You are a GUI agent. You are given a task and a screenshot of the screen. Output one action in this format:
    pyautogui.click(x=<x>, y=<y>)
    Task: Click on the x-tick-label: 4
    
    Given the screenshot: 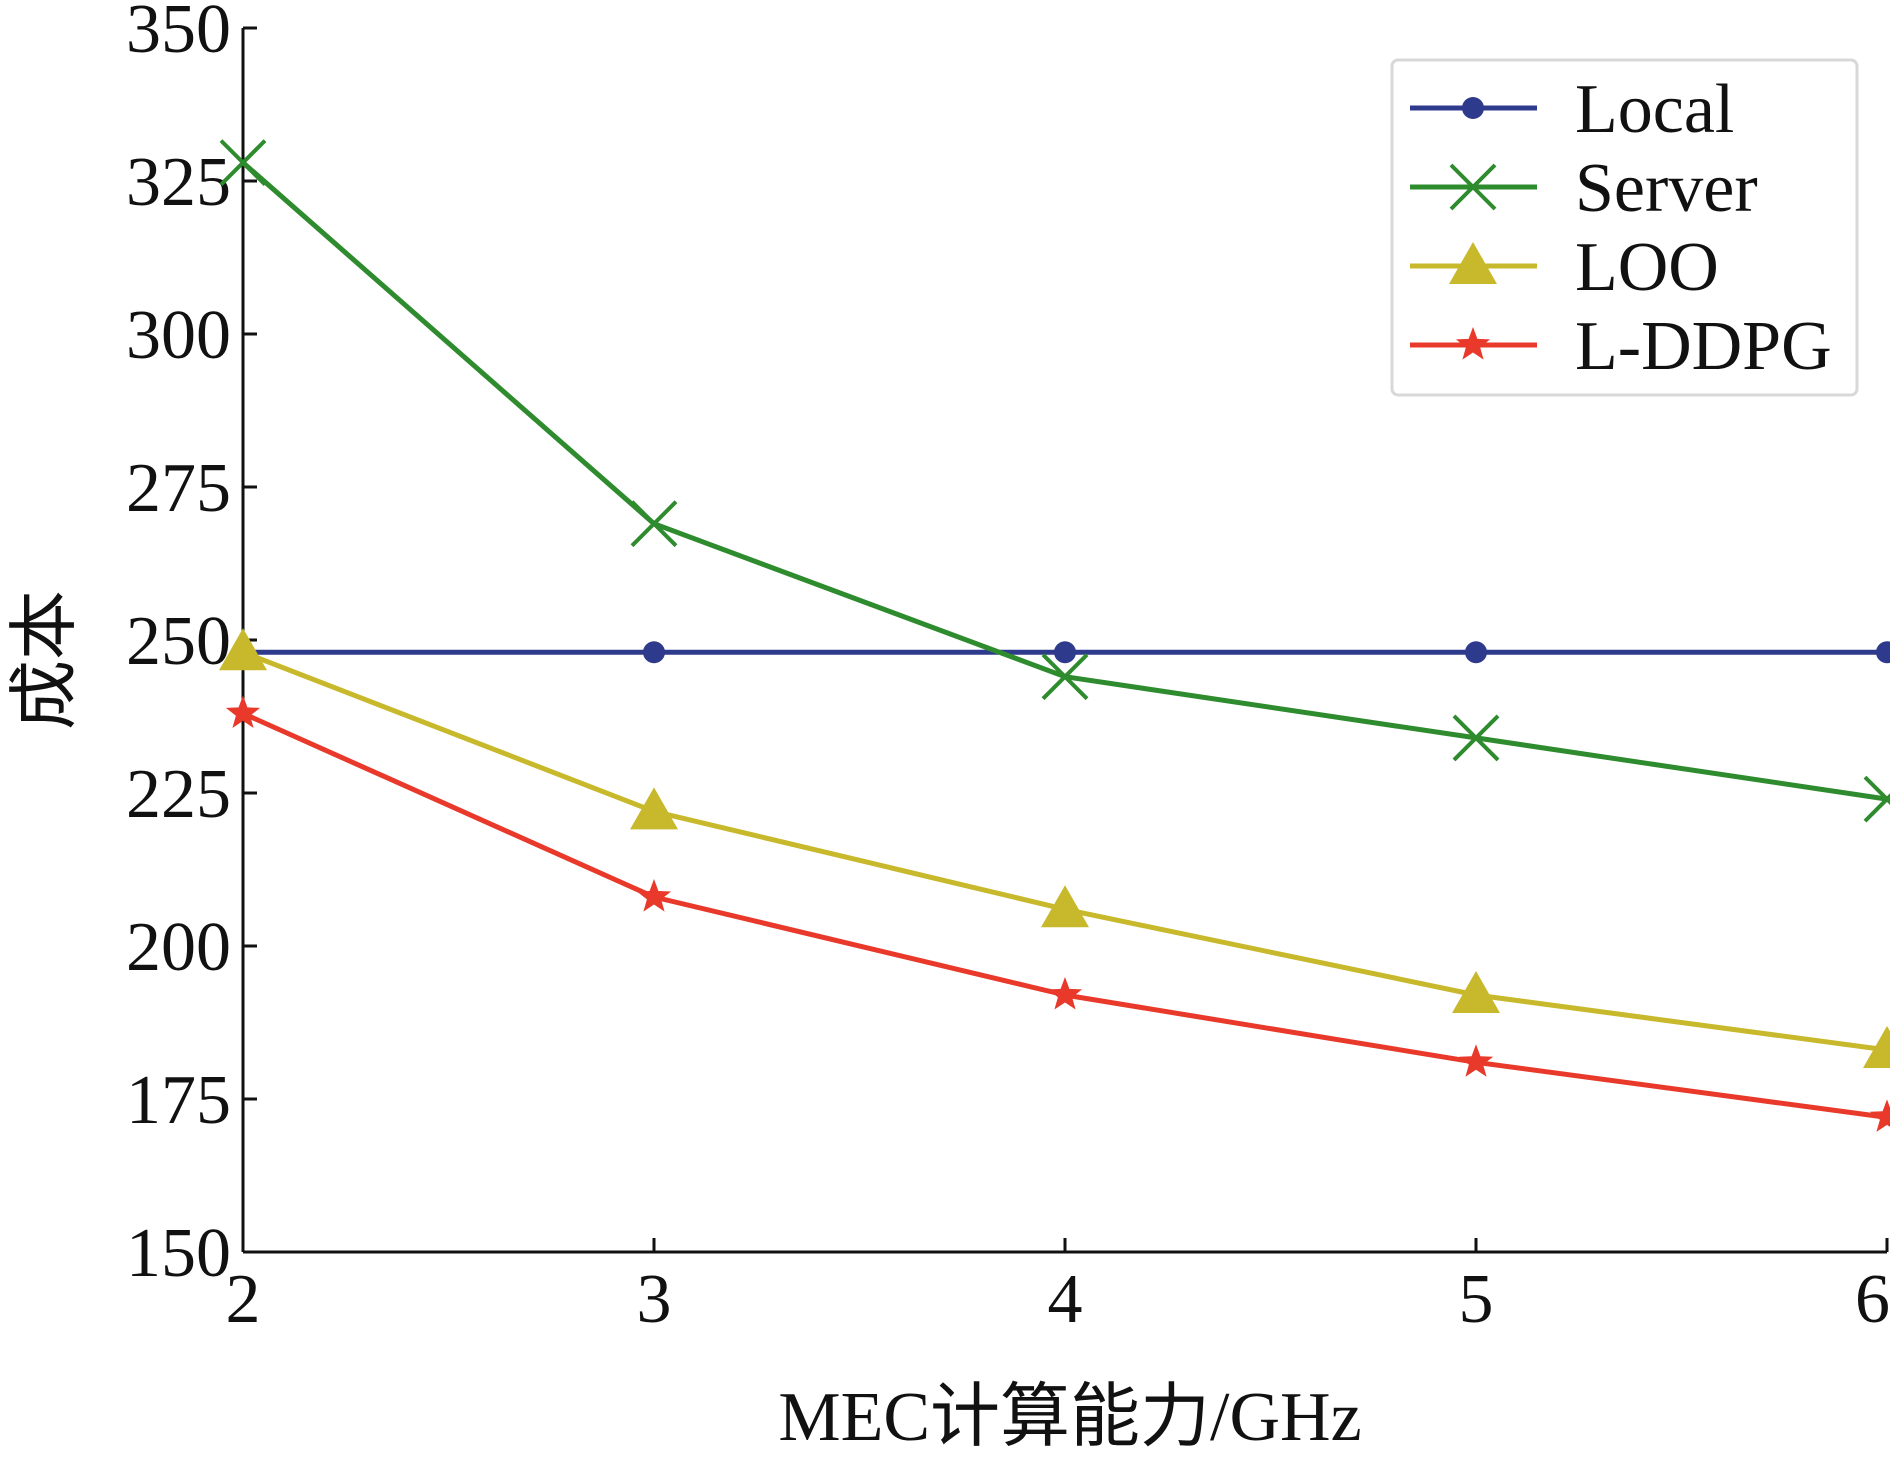 What is the action you would take?
    pyautogui.click(x=1065, y=1299)
    